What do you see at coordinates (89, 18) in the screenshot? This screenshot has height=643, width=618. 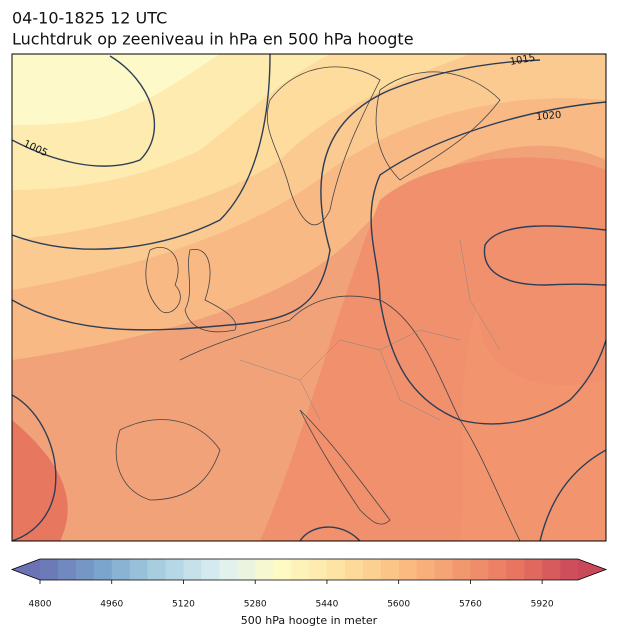 I see `title: 04-10-1825 12 UTC` at bounding box center [89, 18].